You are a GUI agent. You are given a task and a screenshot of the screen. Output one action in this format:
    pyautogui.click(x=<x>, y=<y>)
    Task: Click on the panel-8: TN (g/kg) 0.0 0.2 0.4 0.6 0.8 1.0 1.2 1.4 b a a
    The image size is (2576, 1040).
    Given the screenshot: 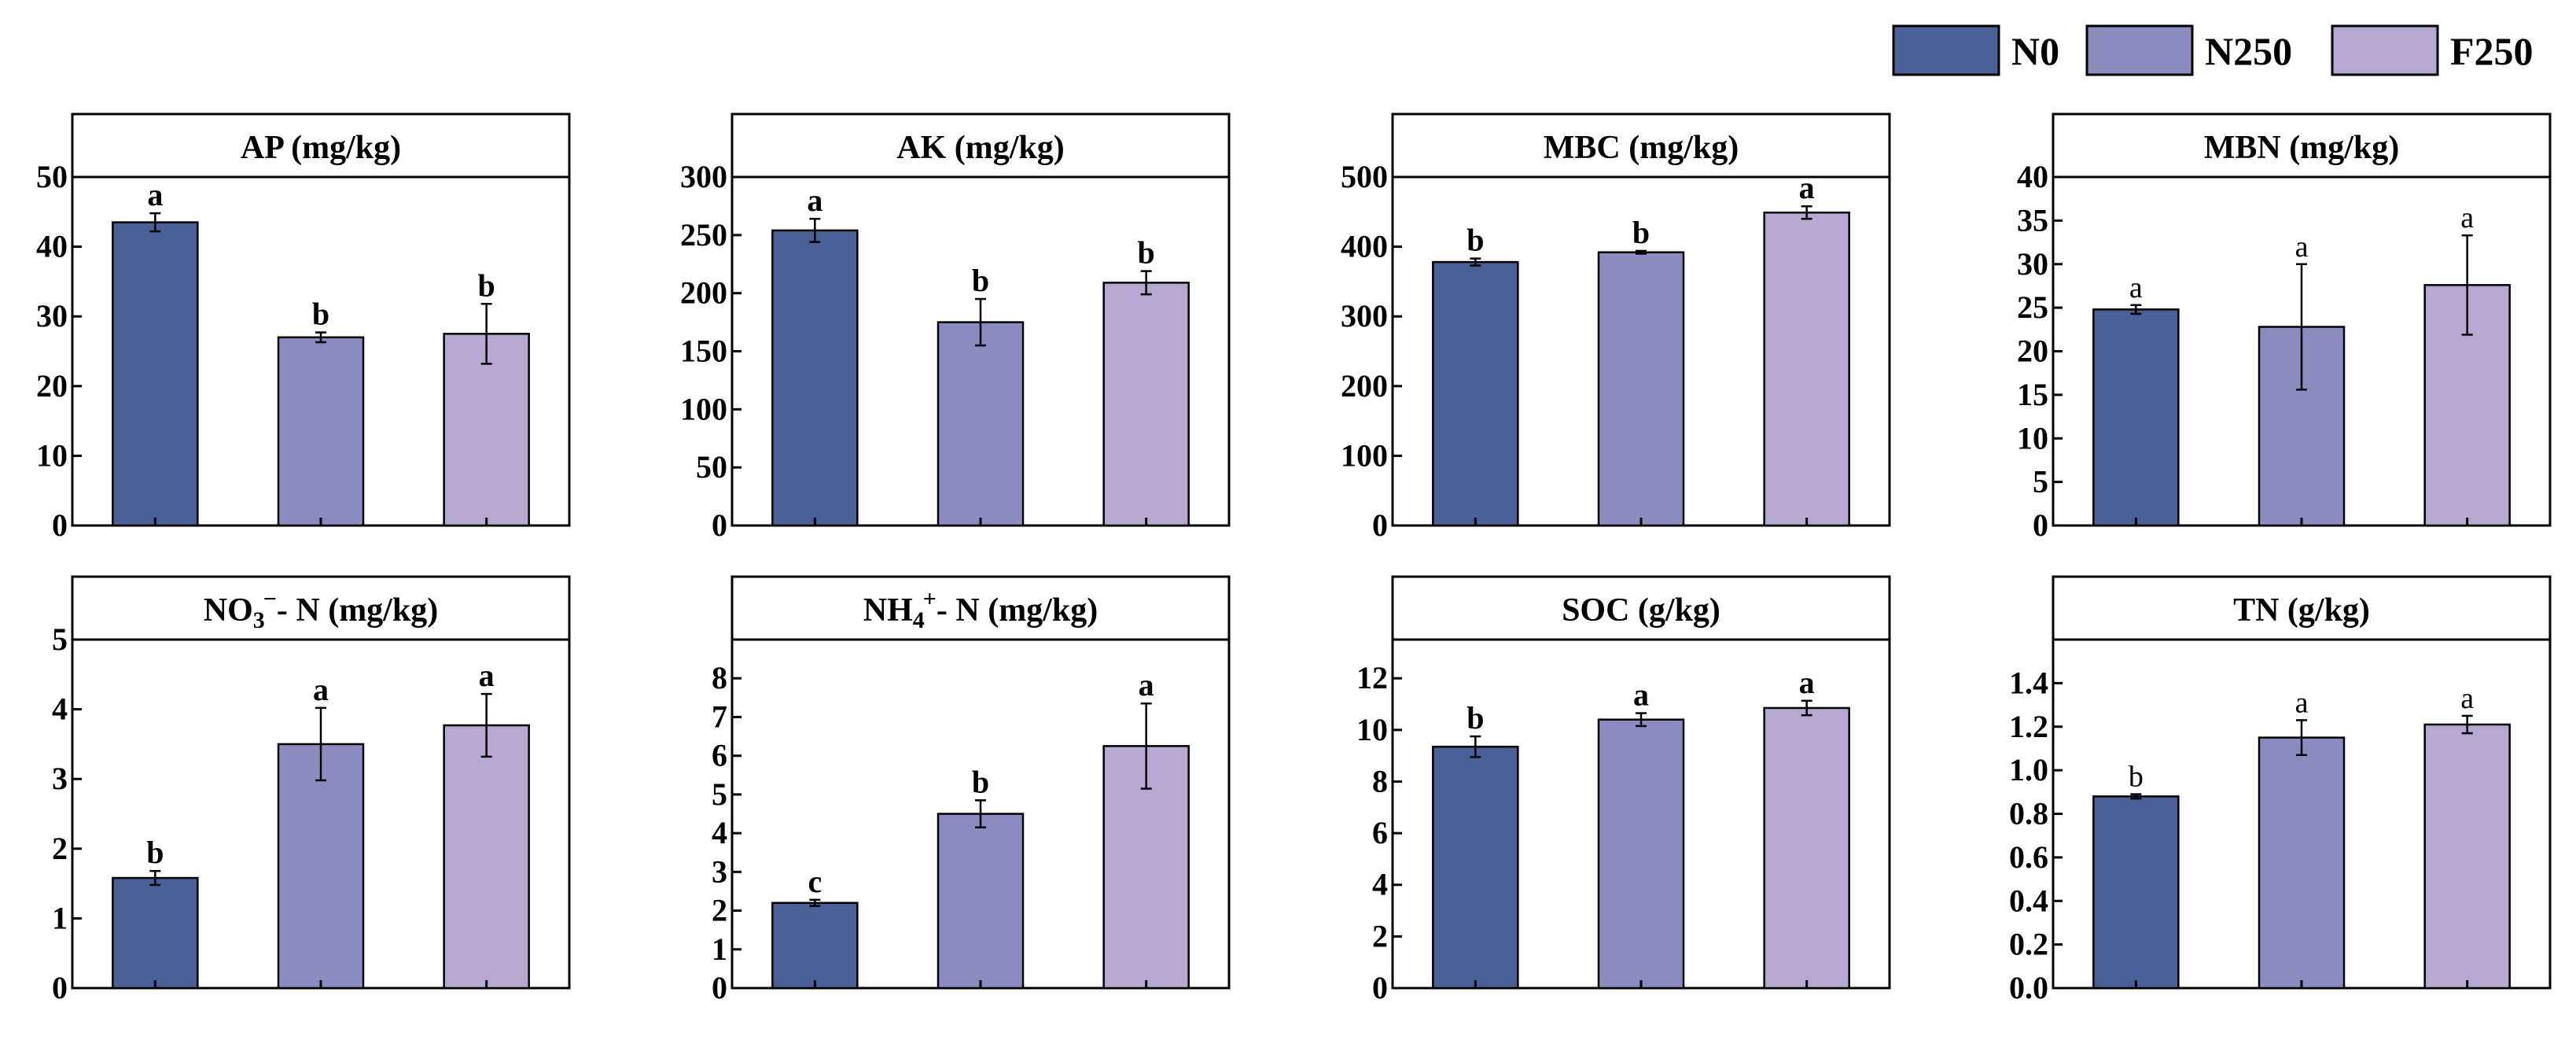 What is the action you would take?
    pyautogui.click(x=2280, y=790)
    